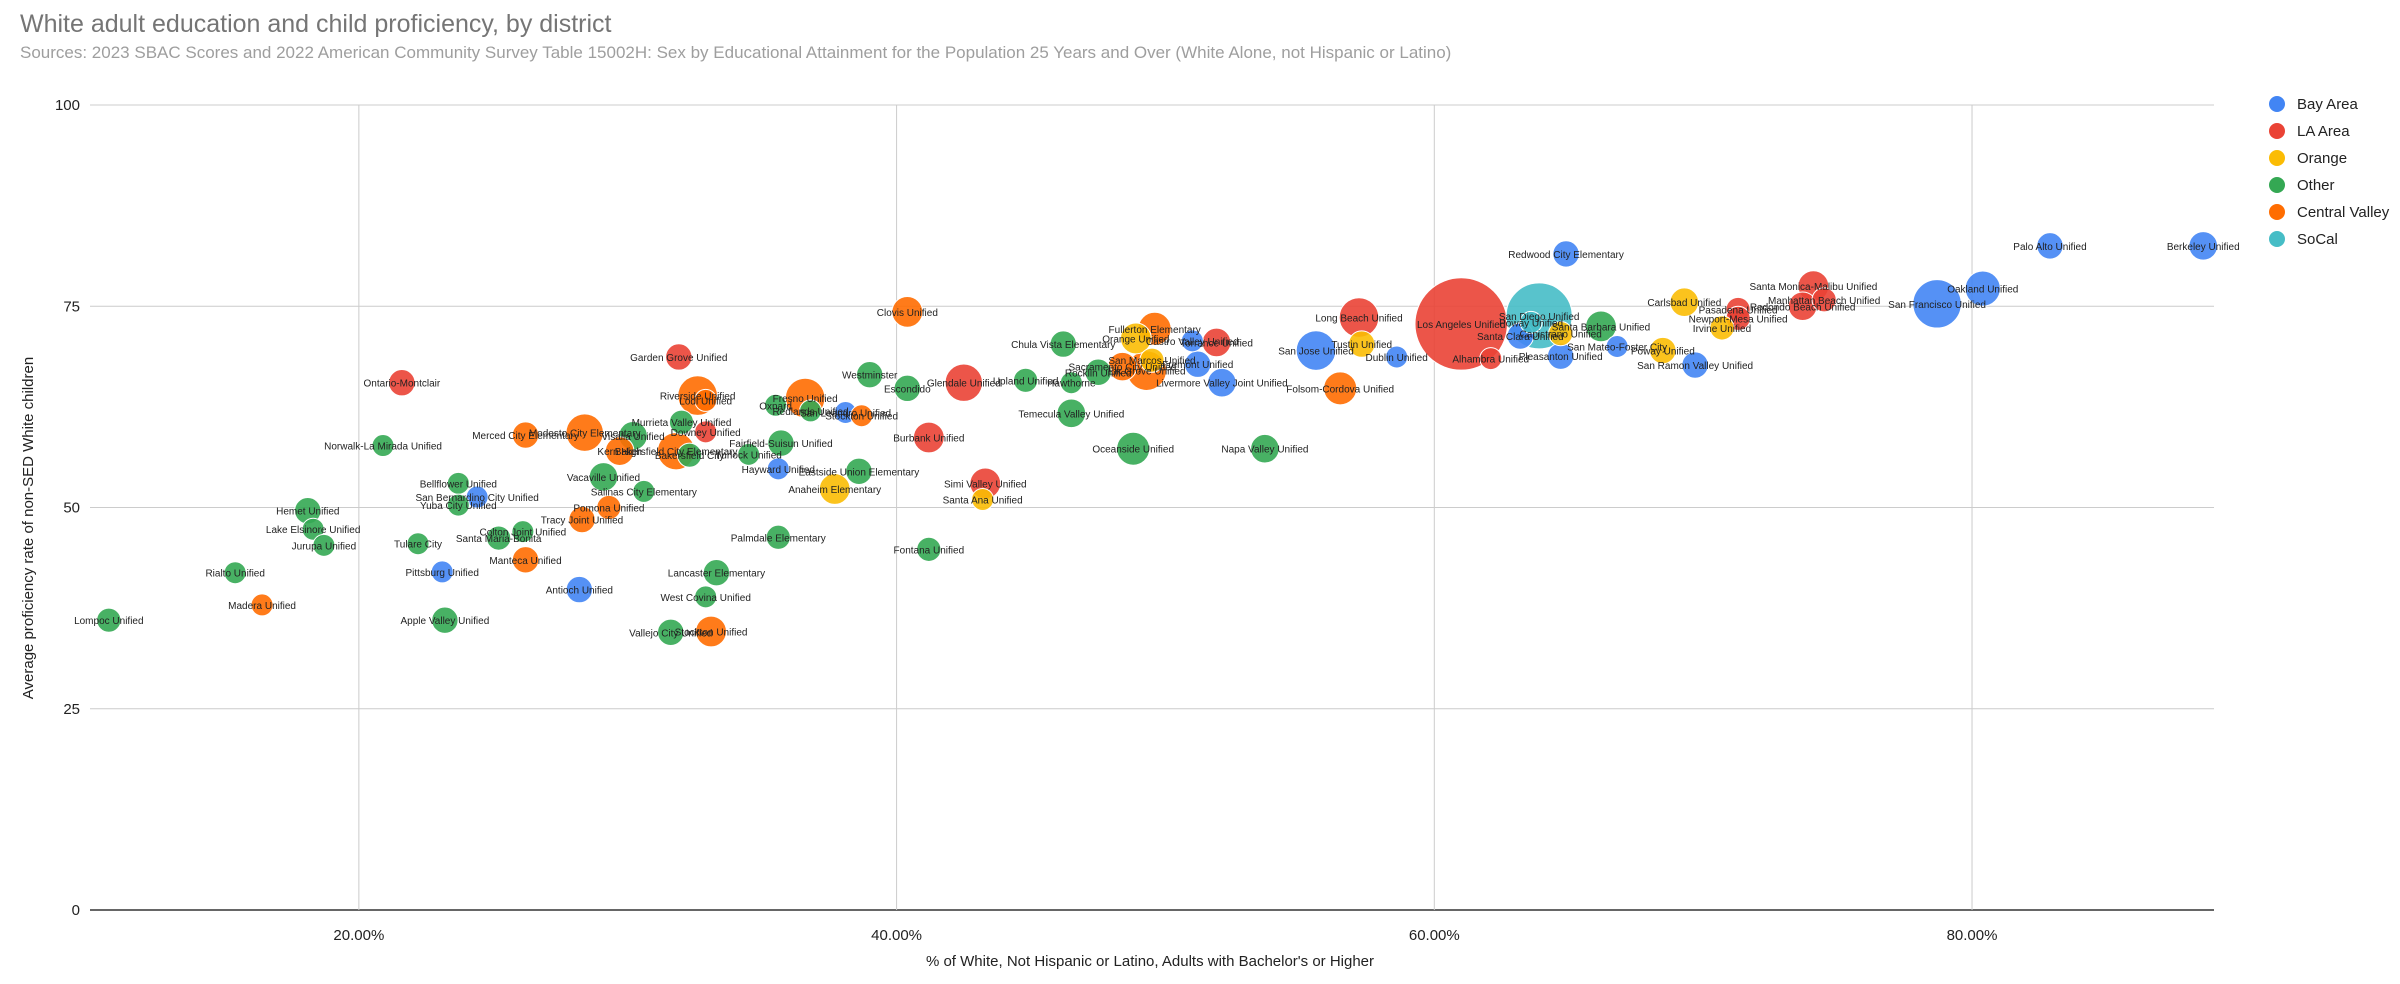 This screenshot has height=984, width=2400. I want to click on point-label: San Leandro Unified, so click(845, 414).